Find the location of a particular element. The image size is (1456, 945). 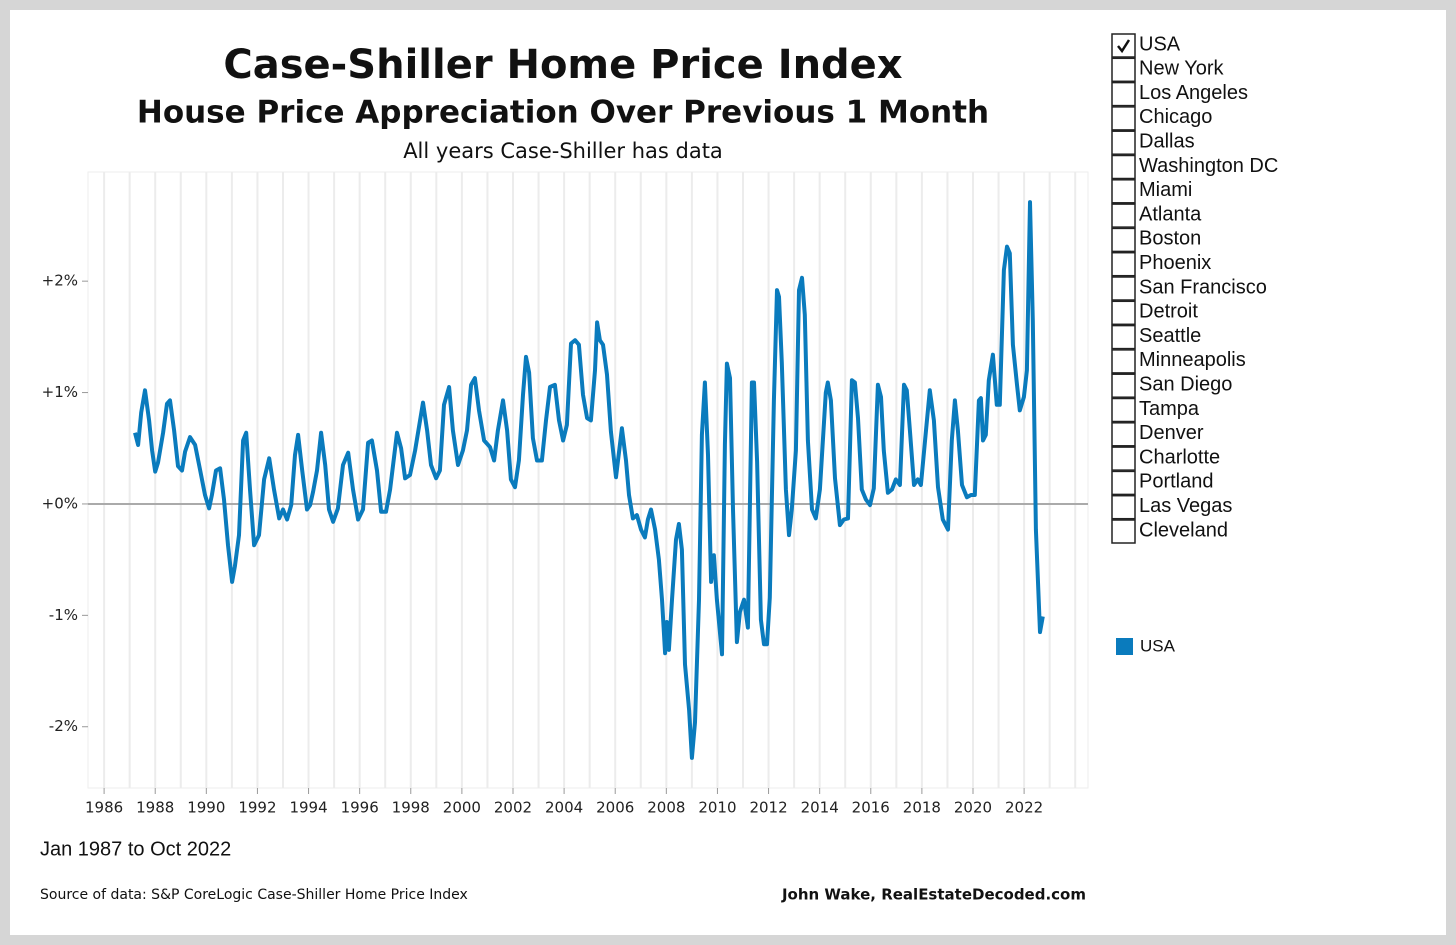

y-tick-label: -1% is located at coordinates (63, 615).